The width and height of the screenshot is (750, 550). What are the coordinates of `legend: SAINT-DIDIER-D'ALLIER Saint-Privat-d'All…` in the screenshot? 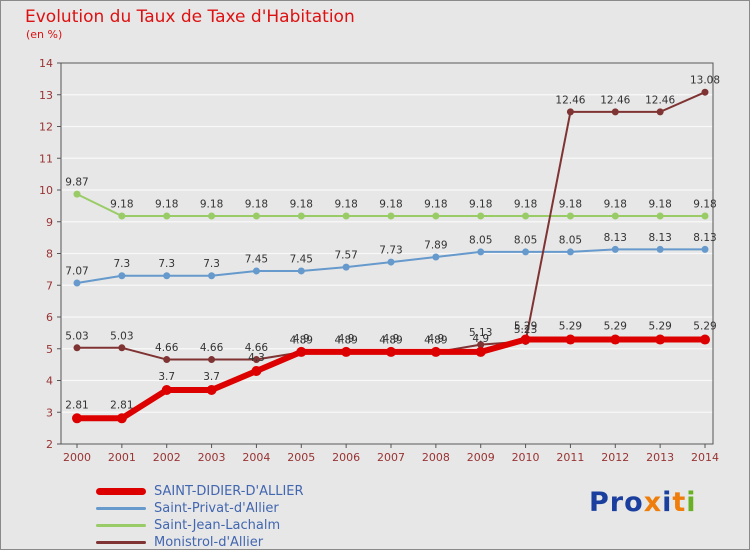 It's located at (200, 516).